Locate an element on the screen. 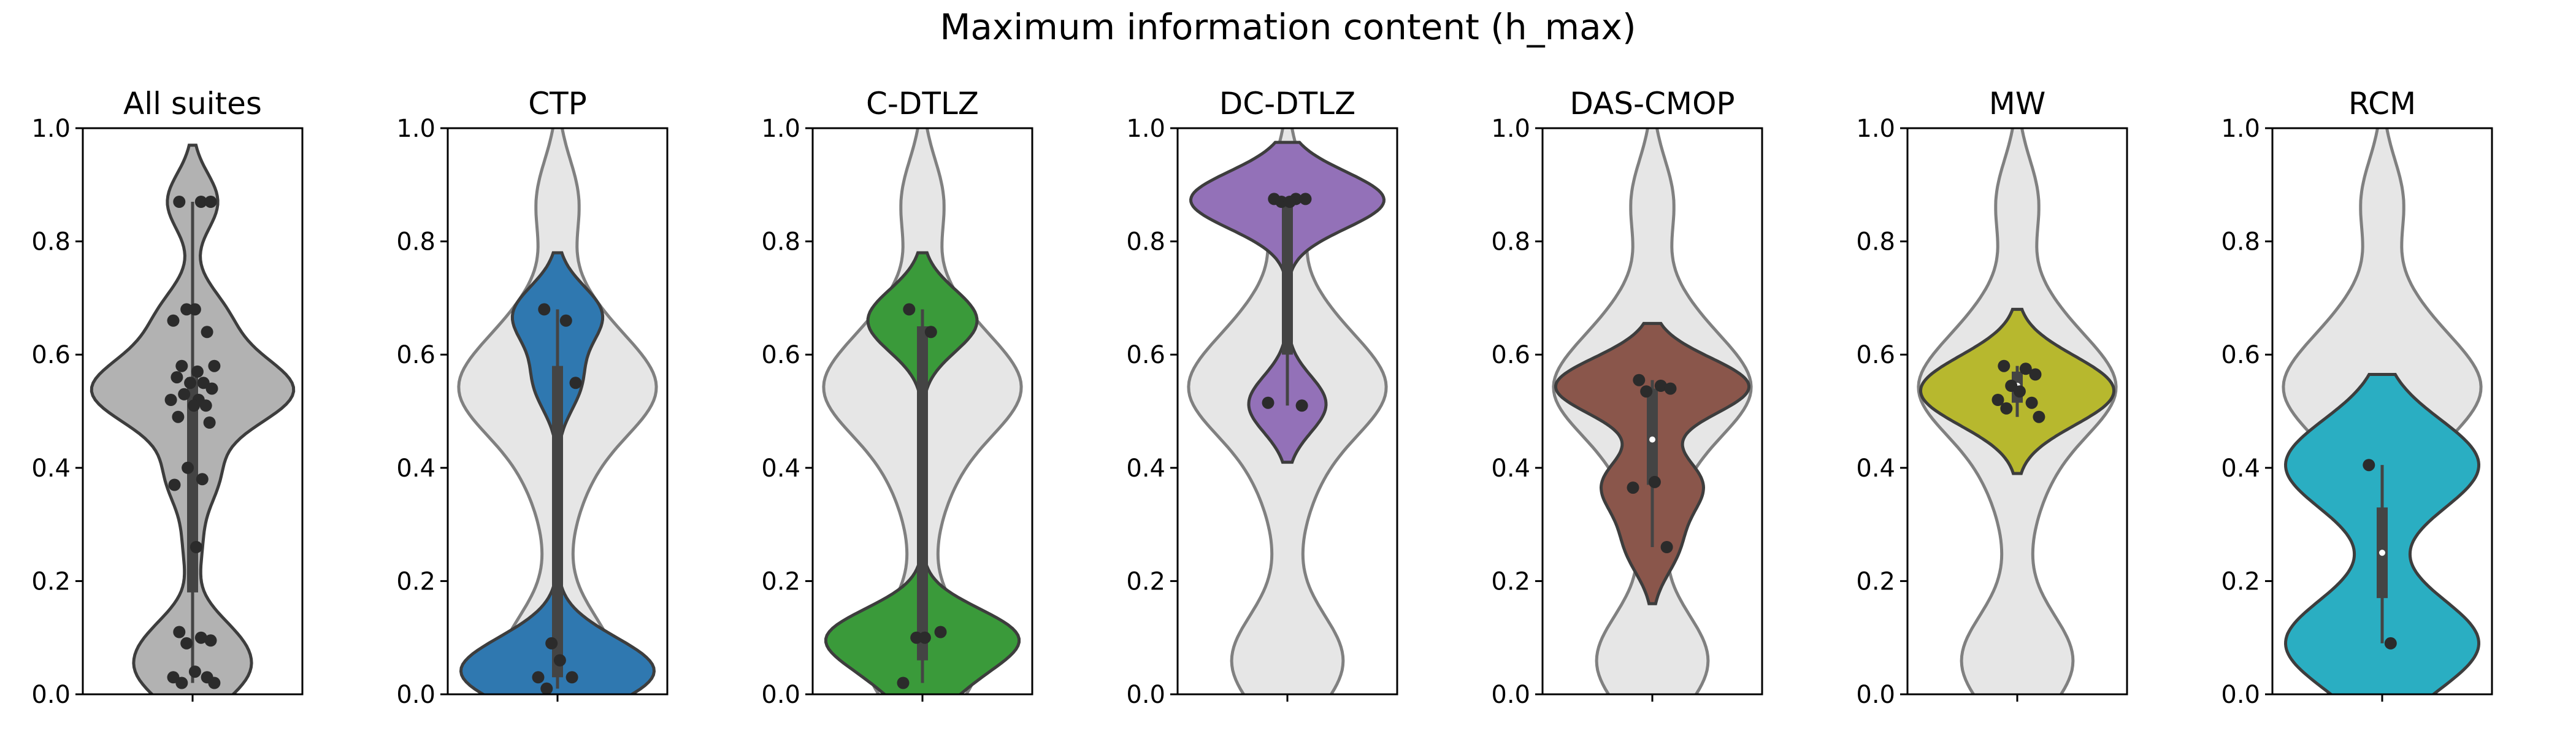 This screenshot has width=2576, height=736. panel-title: All suites is located at coordinates (192, 103).